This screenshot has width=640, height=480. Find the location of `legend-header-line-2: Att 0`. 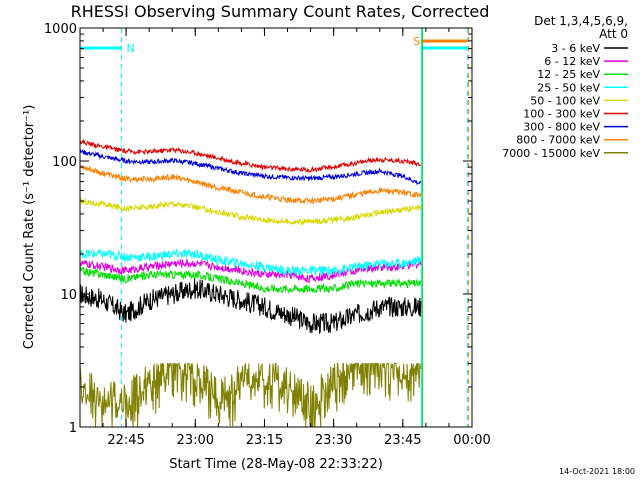

legend-header-line-2: Att 0 is located at coordinates (613, 34).